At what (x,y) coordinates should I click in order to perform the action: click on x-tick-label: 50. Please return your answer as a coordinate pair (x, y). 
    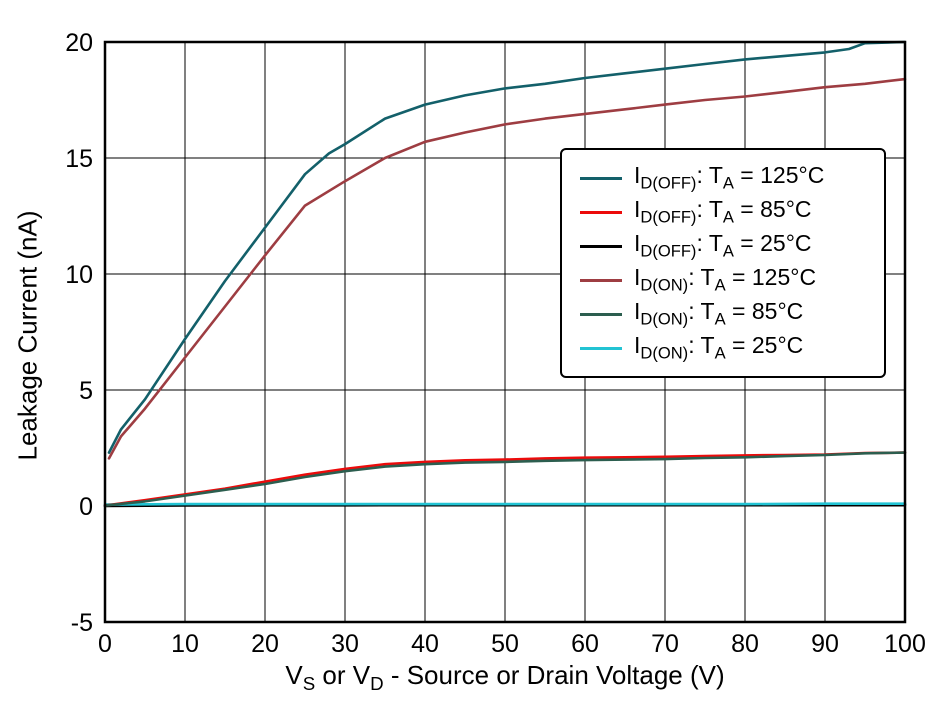
    Looking at the image, I should click on (505, 644).